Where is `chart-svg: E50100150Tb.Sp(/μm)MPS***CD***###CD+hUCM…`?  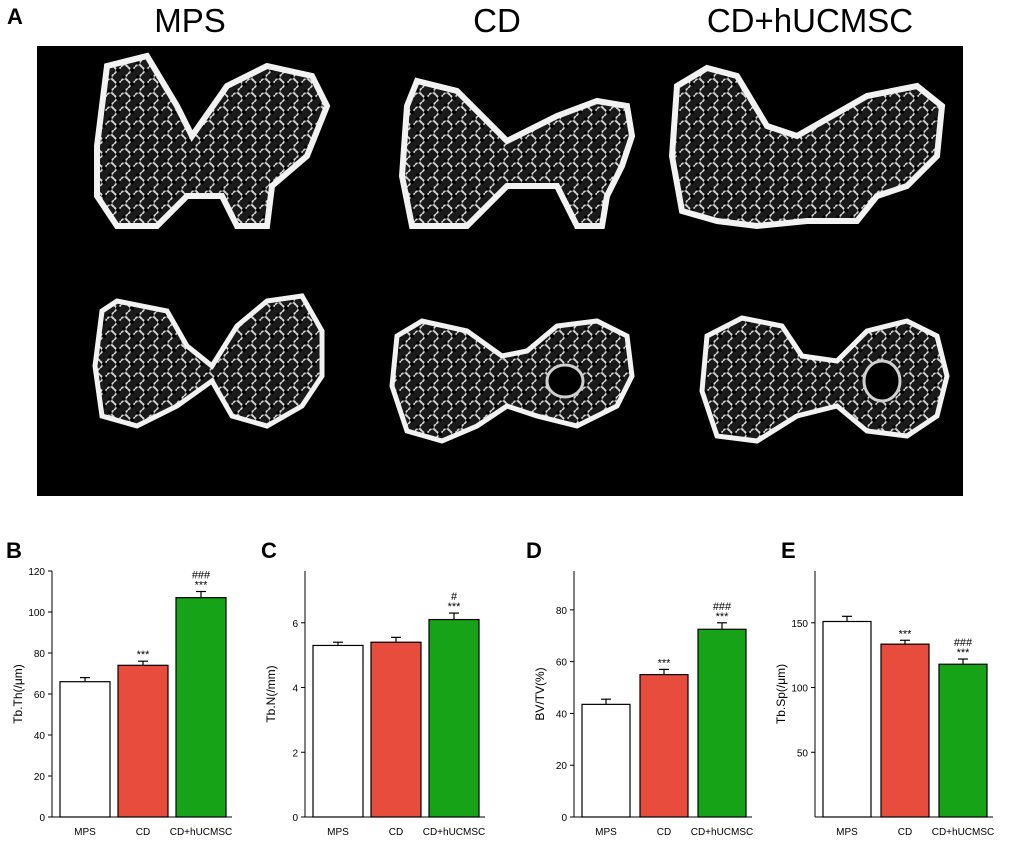
chart-svg: E50100150Tb.Sp(/μm)MPS***CD***###CD+hUCM… is located at coordinates (884, 688).